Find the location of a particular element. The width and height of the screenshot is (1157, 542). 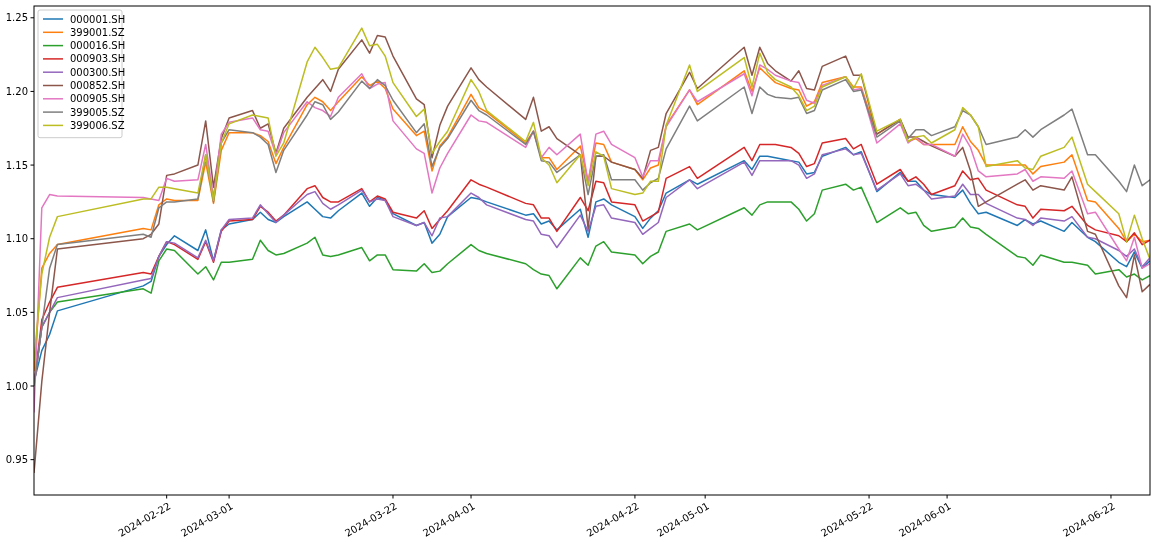

legend-label: 000300.SH is located at coordinates (98, 72).